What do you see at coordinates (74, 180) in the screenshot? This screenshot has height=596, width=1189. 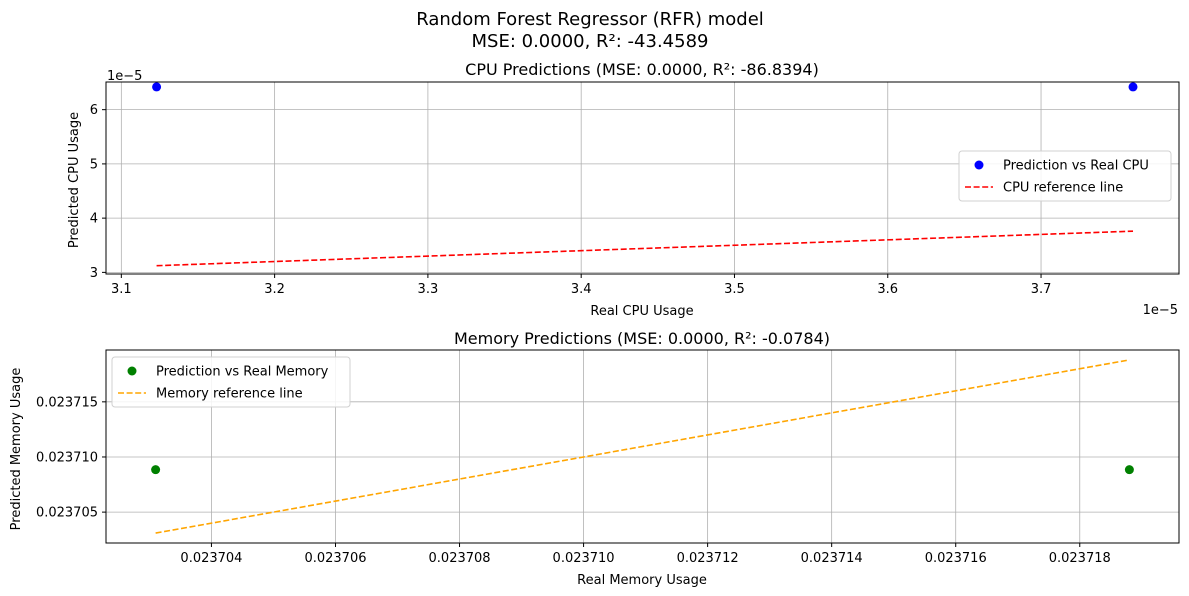 I see `cpu-y-axis-label: Predicted CPU Usage` at bounding box center [74, 180].